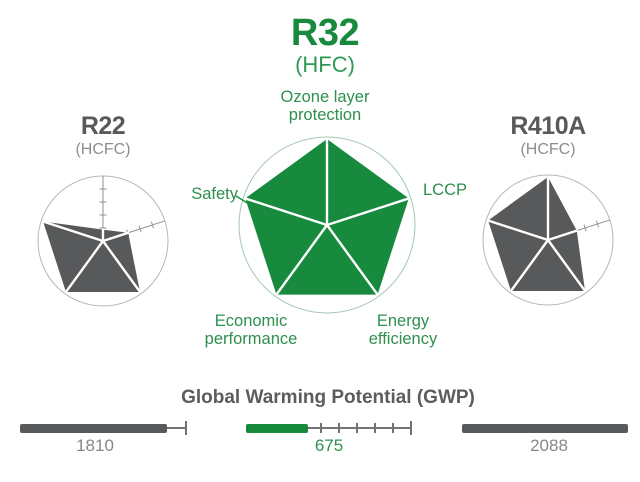 The height and width of the screenshot is (482, 640). Describe the element at coordinates (325, 106) in the screenshot. I see `axis-label-ozone: Ozone layer protection` at that location.